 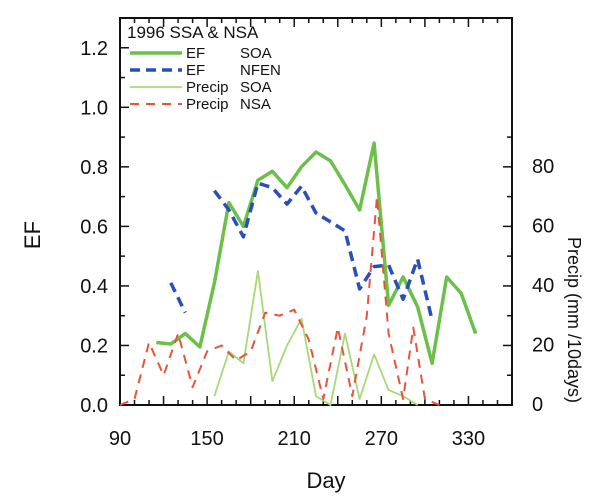 I want to click on y-tick-label: 0.2, so click(x=94, y=346).